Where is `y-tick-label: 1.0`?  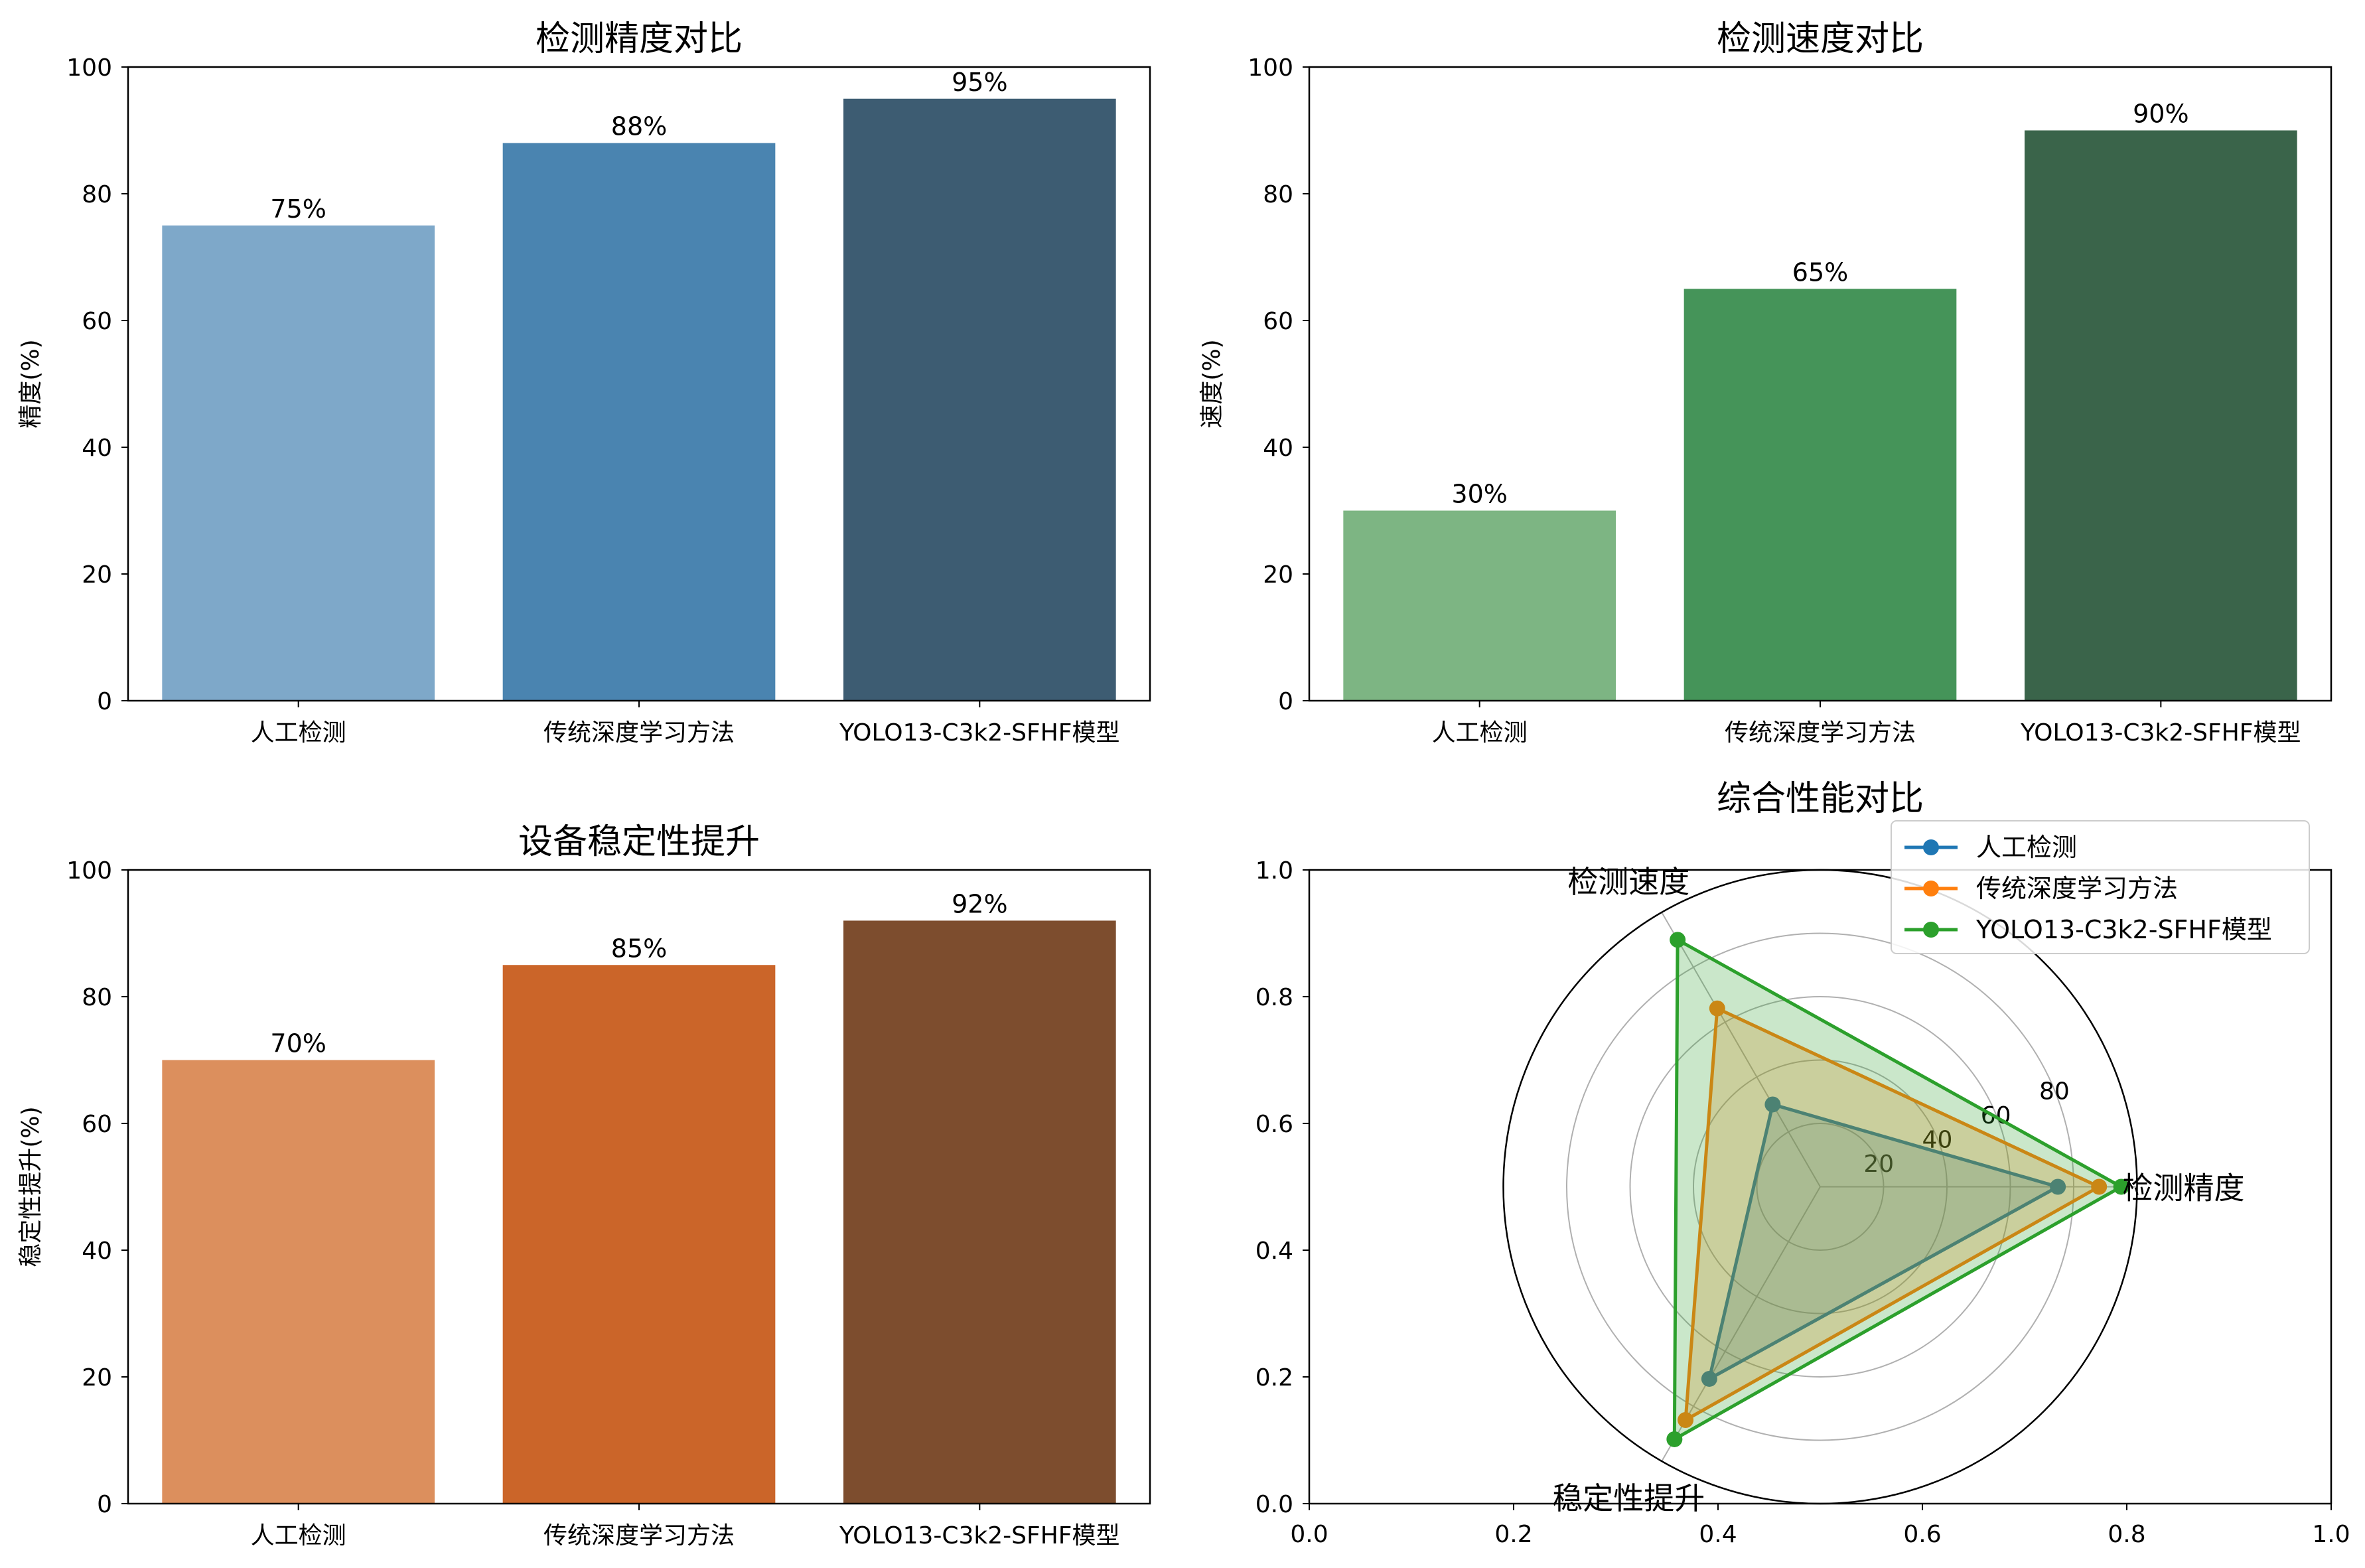
y-tick-label: 1.0 is located at coordinates (1274, 871).